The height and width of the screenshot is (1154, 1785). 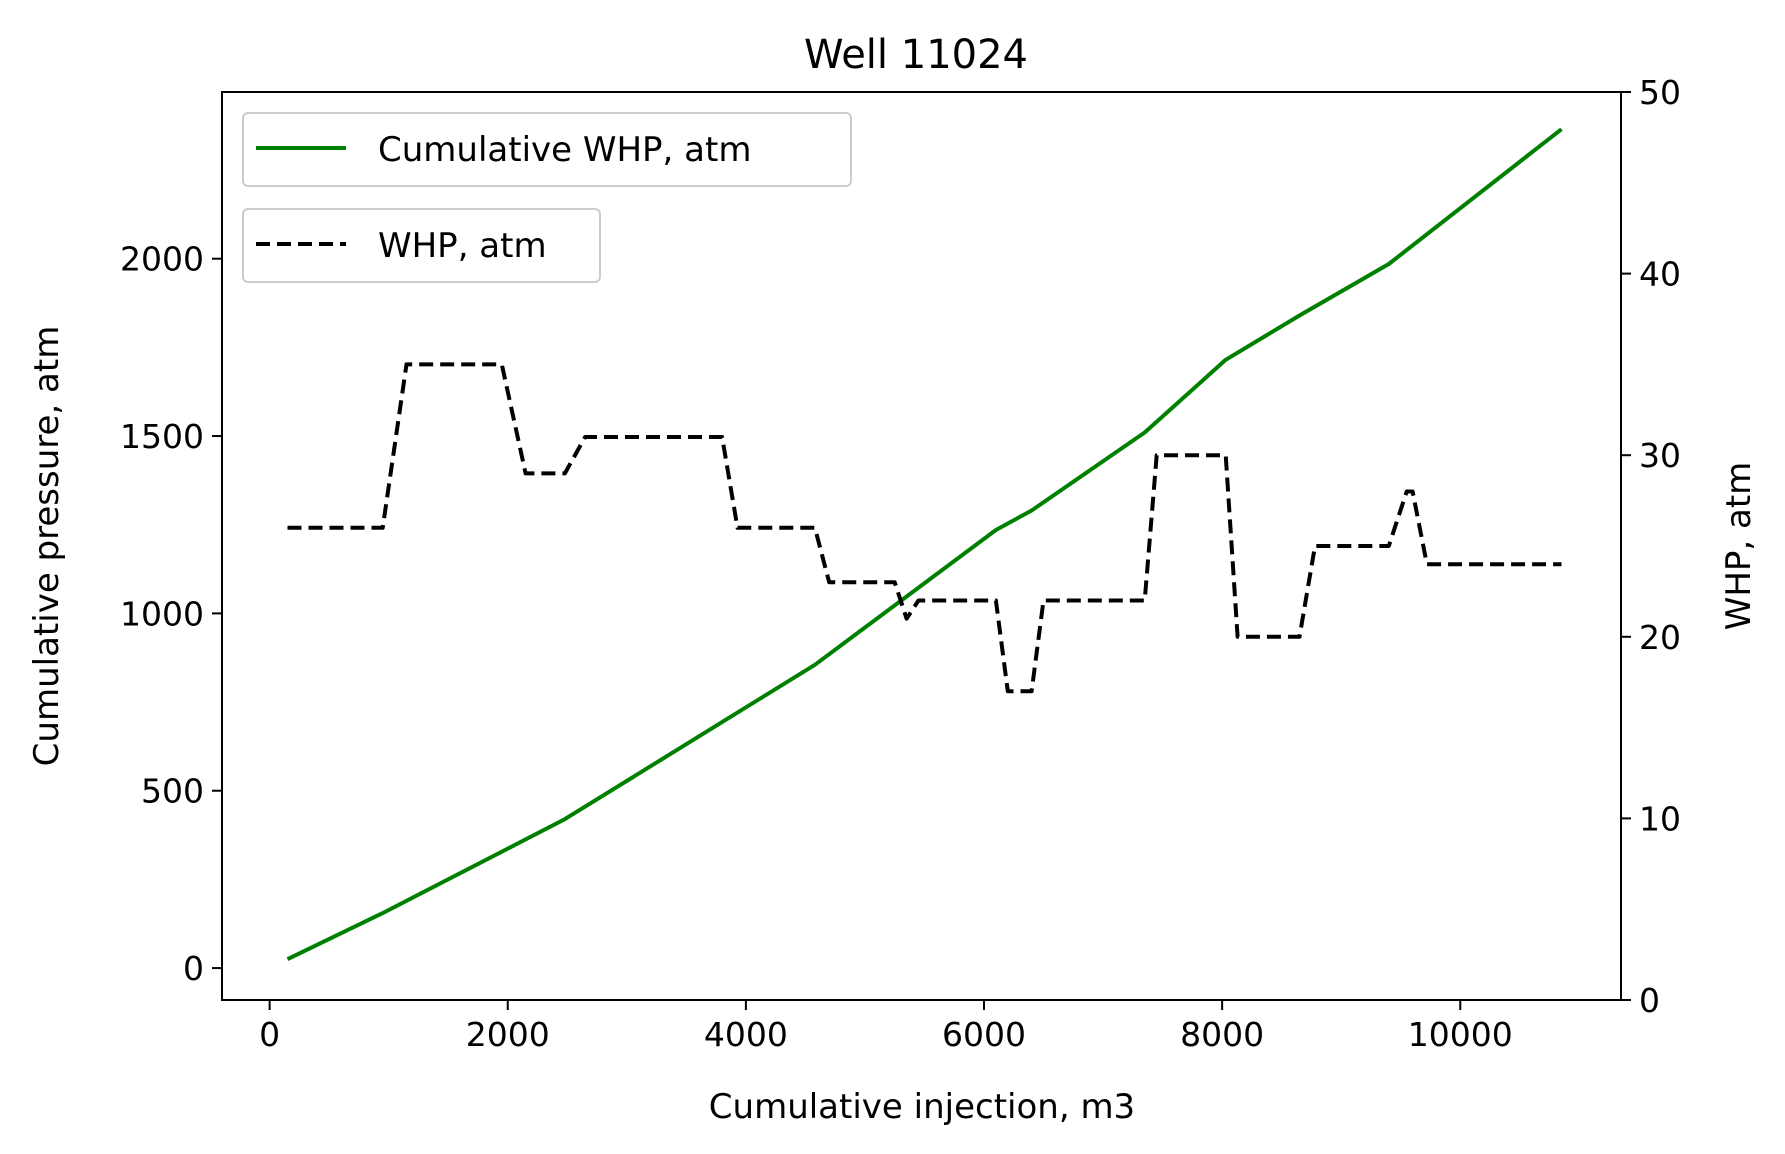 What do you see at coordinates (193, 968) in the screenshot?
I see `left-y-tick-label: 0` at bounding box center [193, 968].